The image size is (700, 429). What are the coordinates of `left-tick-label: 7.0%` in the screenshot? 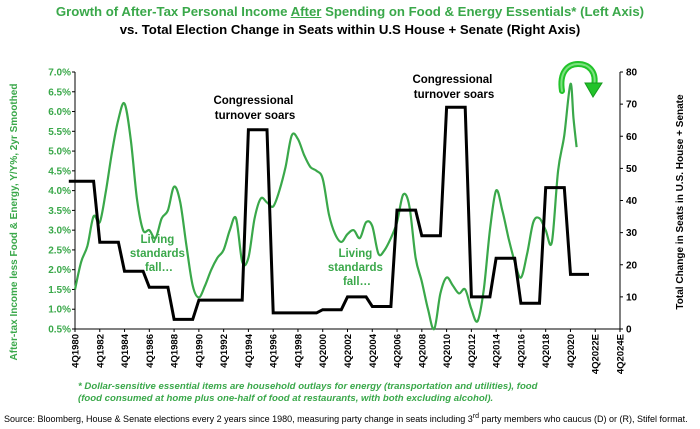 It's located at (59, 73).